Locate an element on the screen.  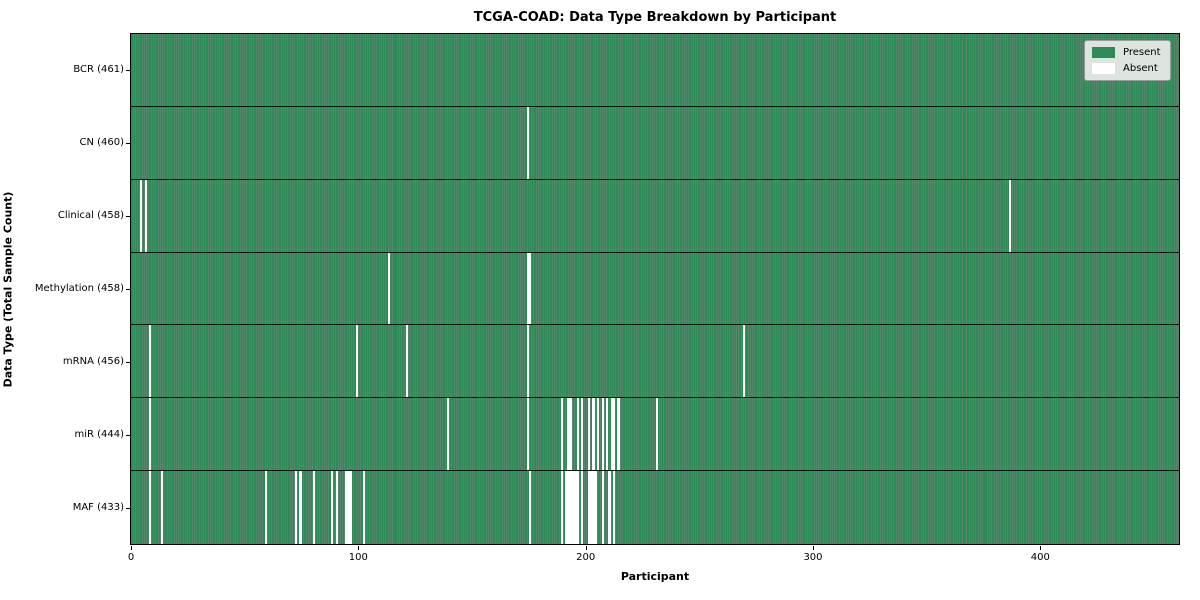
y-tick-label-methylation: Methylation (458) is located at coordinates (79, 288).